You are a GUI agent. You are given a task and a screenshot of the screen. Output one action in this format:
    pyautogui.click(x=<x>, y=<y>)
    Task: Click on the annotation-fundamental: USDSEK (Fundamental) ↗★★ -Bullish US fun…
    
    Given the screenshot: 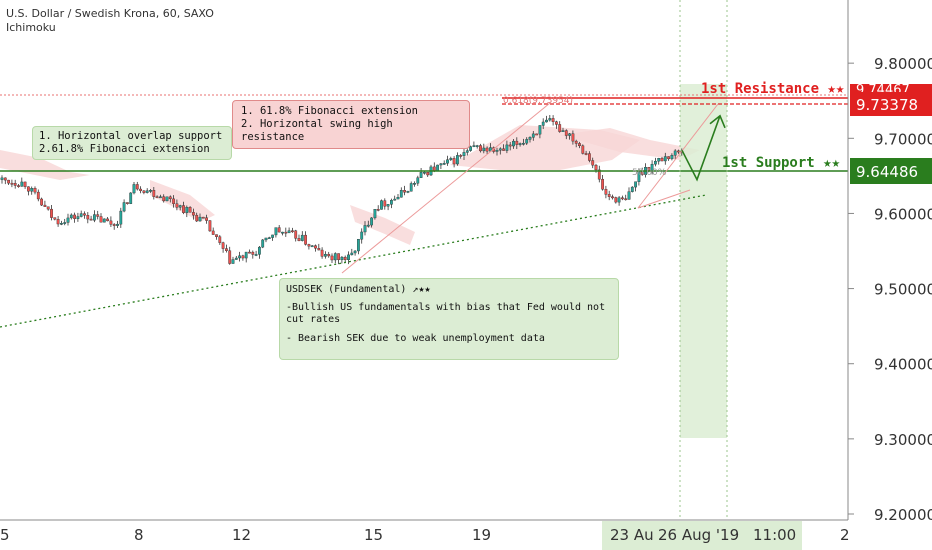 What is the action you would take?
    pyautogui.click(x=449, y=319)
    